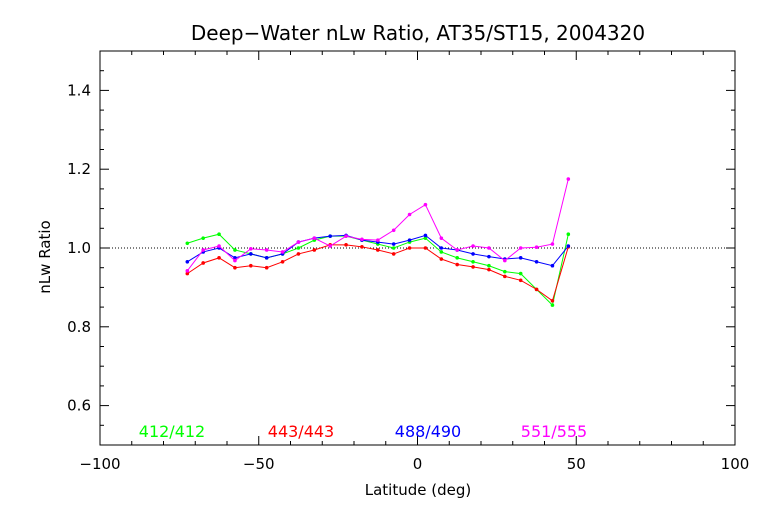 This screenshot has height=512, width=768. What do you see at coordinates (418, 33) in the screenshot?
I see `chart-title: Deep−Water nLw Ratio, AT35/ST15, 2004320` at bounding box center [418, 33].